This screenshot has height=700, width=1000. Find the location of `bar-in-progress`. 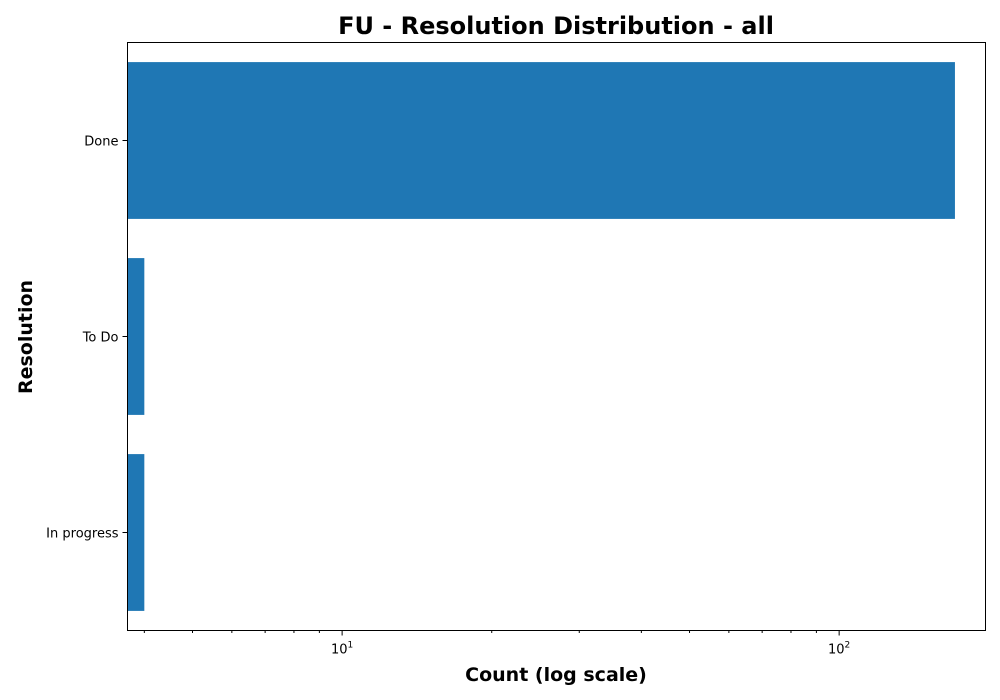

bar-in-progress is located at coordinates (136, 532).